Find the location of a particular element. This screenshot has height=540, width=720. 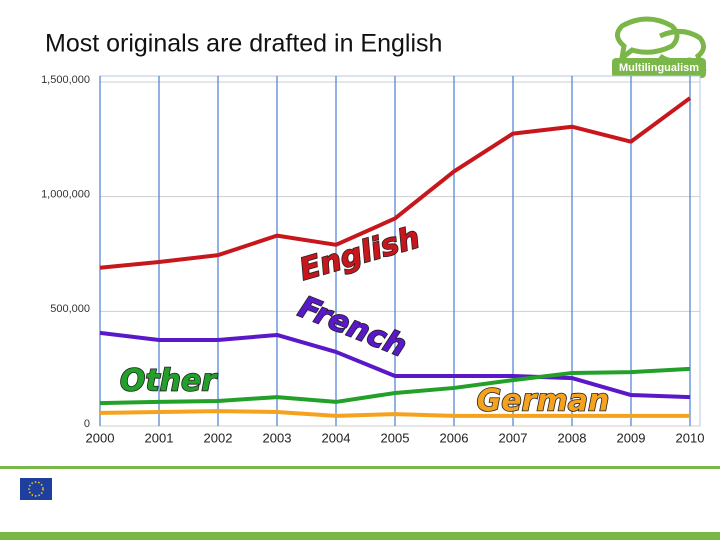

x-tick-label: 2002 is located at coordinates (218, 437).